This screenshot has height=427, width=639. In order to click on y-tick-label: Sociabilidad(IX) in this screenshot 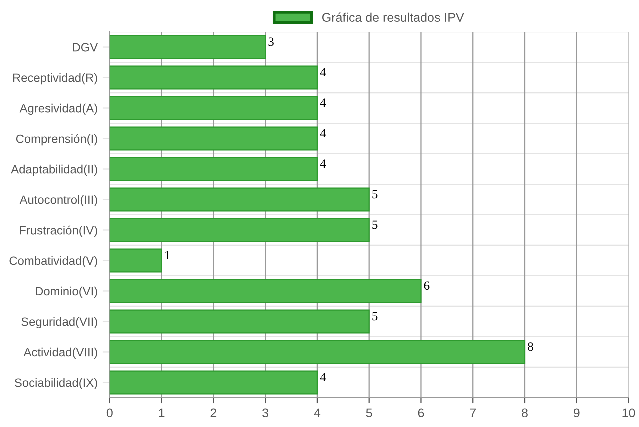, I will do `click(56, 384)`.